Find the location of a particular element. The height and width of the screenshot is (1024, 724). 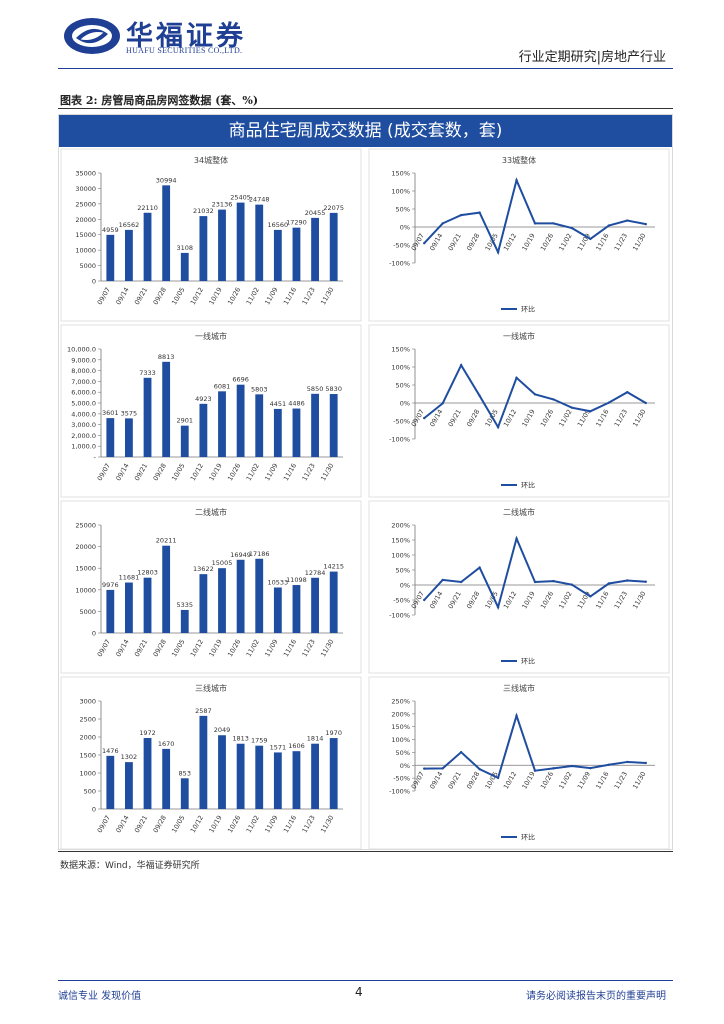

bar-value-label: 23136 is located at coordinates (222, 205).